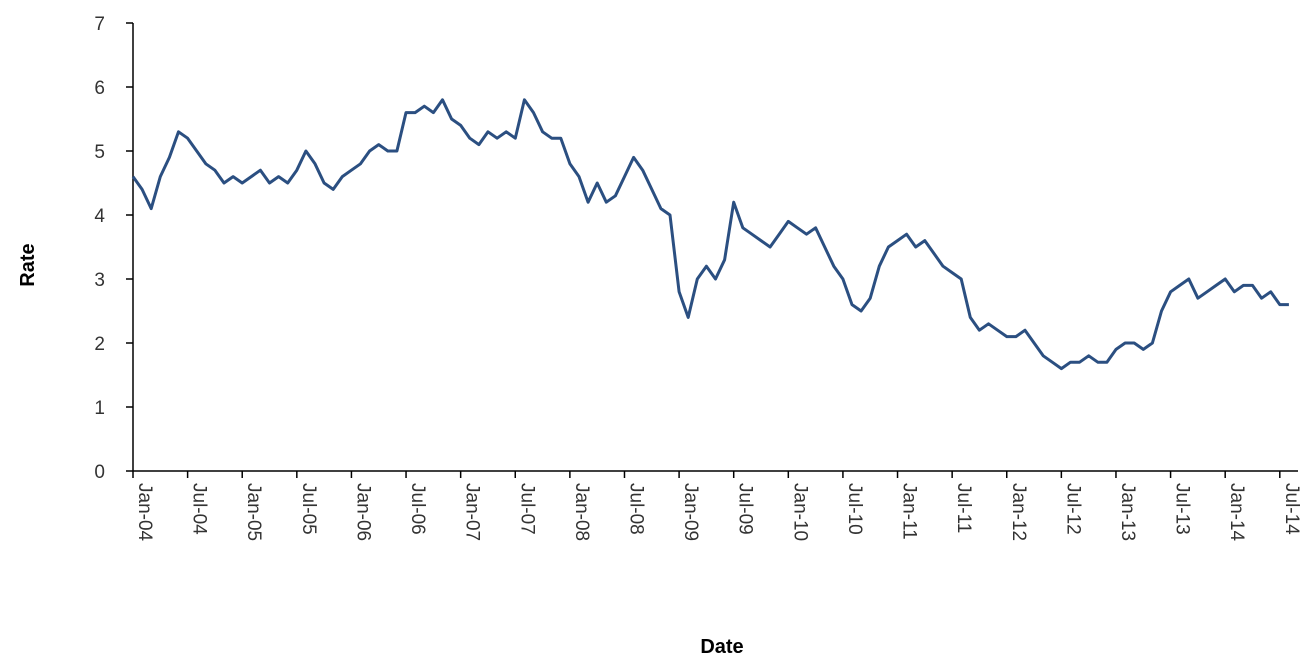 This screenshot has width=1311, height=664. What do you see at coordinates (1018, 512) in the screenshot?
I see `x-tick-label: Jan-12` at bounding box center [1018, 512].